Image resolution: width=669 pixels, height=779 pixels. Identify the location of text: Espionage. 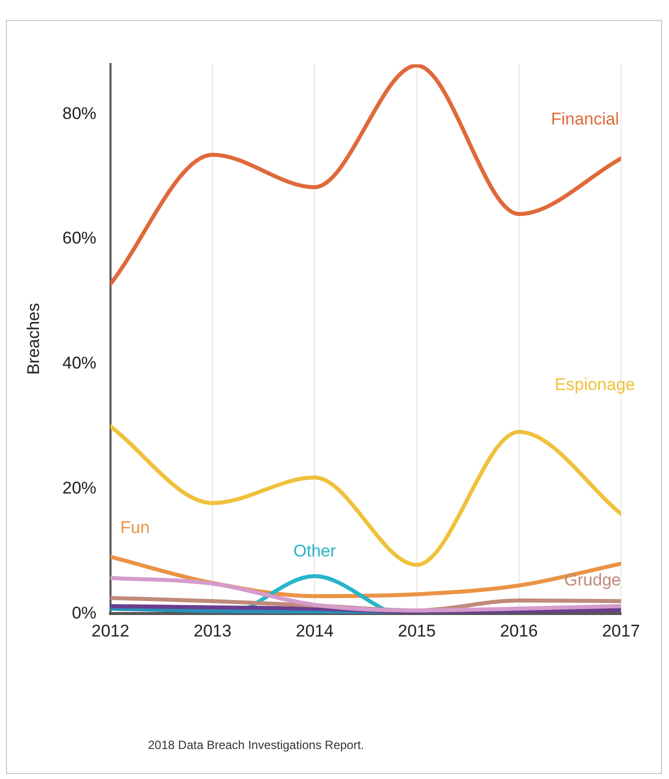
(594, 384).